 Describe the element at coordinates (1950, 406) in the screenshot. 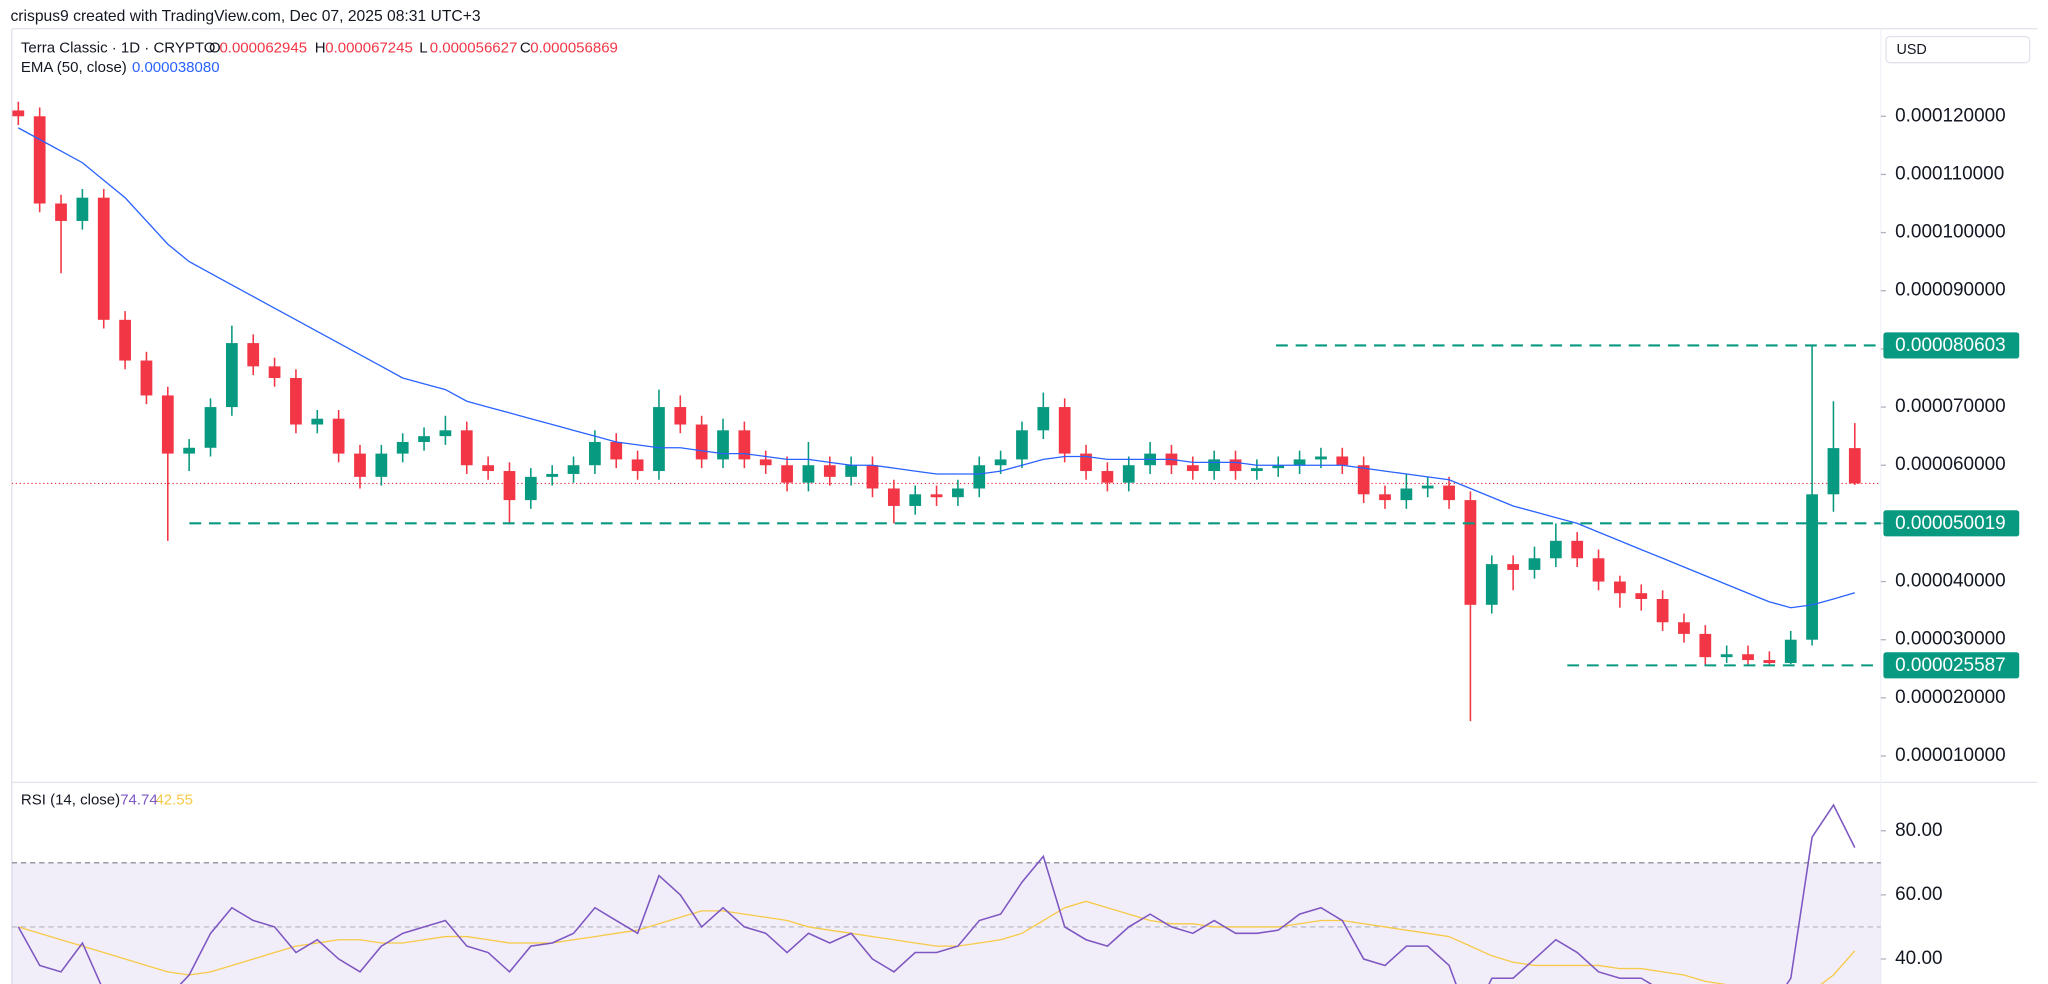

I see `y-tick-label: 0.000070000` at that location.